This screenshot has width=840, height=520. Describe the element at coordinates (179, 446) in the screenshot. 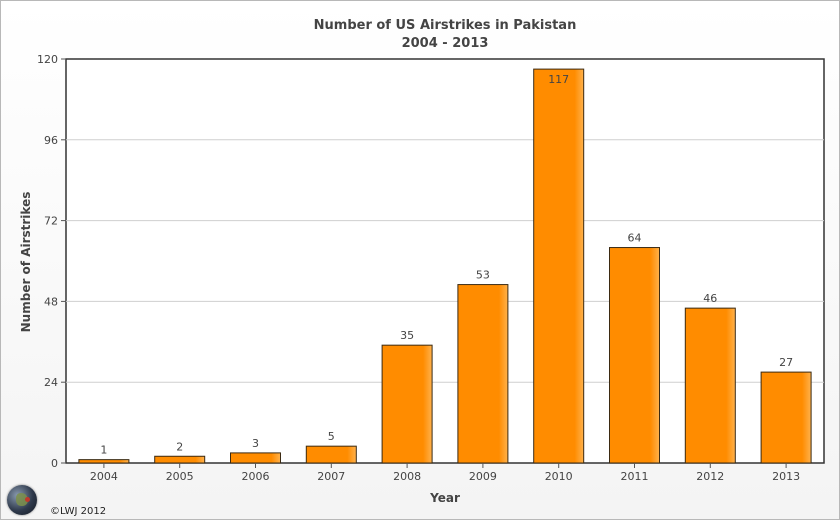

I see `data-label-2005: 2` at that location.